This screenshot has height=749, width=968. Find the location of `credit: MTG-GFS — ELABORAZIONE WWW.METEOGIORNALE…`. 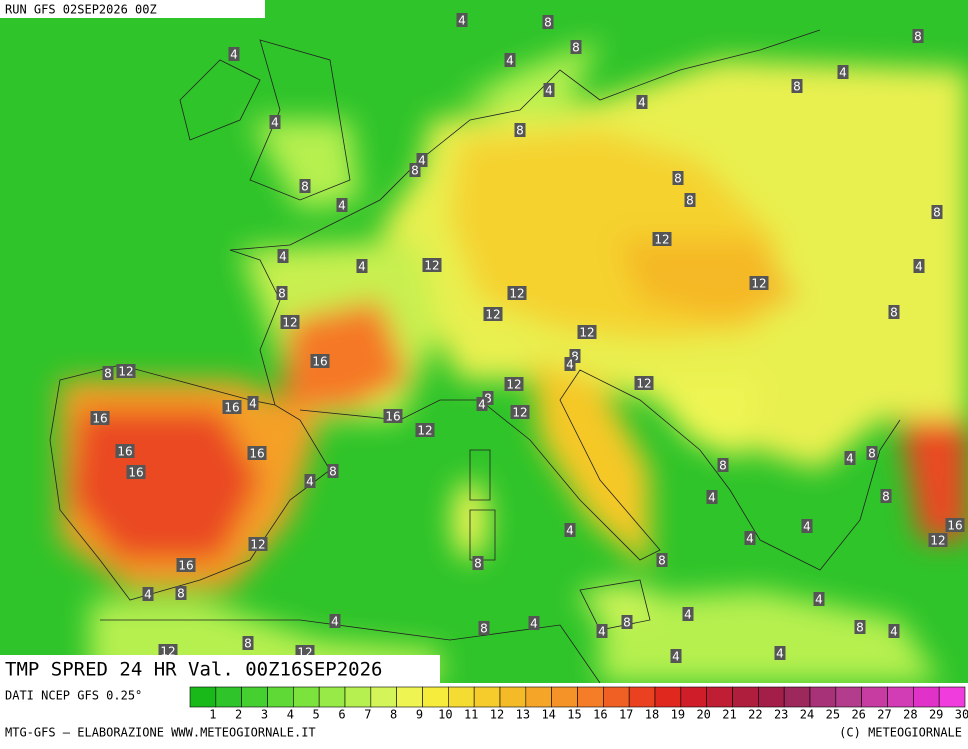

credit: MTG-GFS — ELABORAZIONE WWW.METEOGIORNALE… is located at coordinates (160, 733).